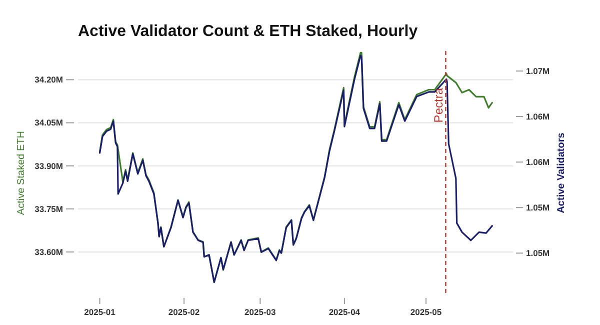 This screenshot has width=600, height=325. I want to click on y2-axis-title: Active Validators, so click(561, 173).